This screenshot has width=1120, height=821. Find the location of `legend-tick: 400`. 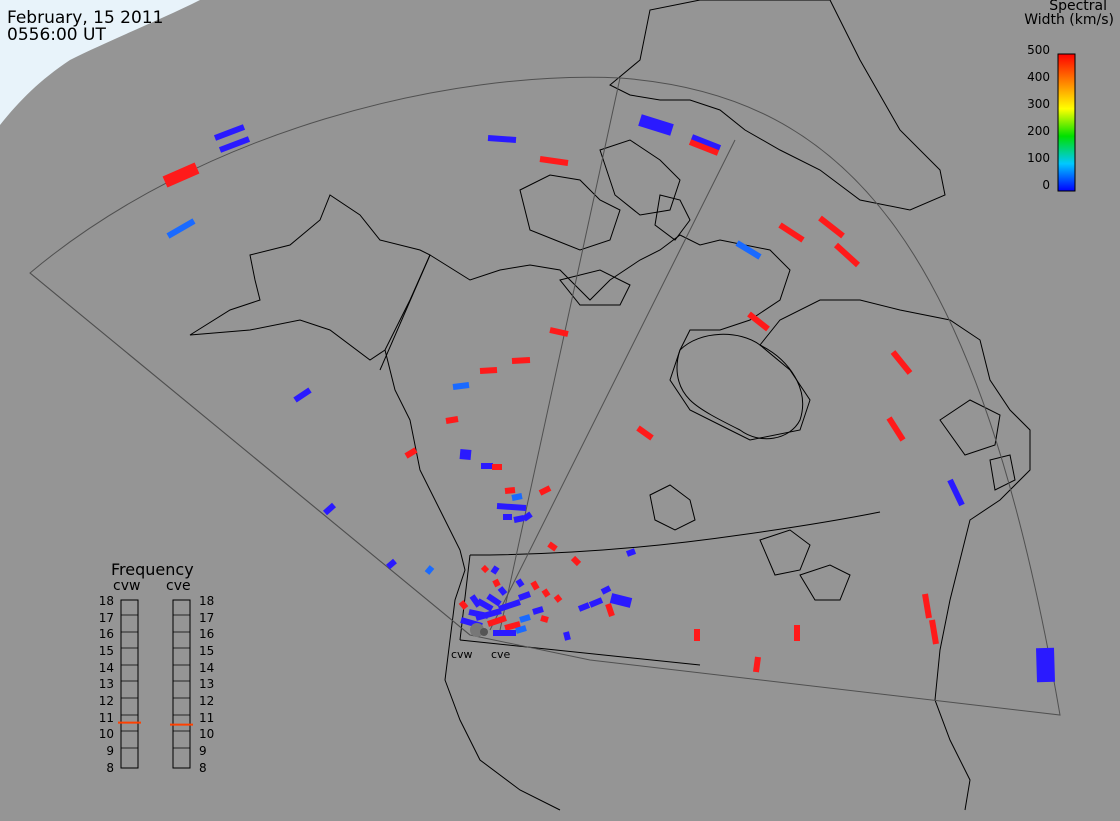

legend-tick: 400 is located at coordinates (1038, 77).